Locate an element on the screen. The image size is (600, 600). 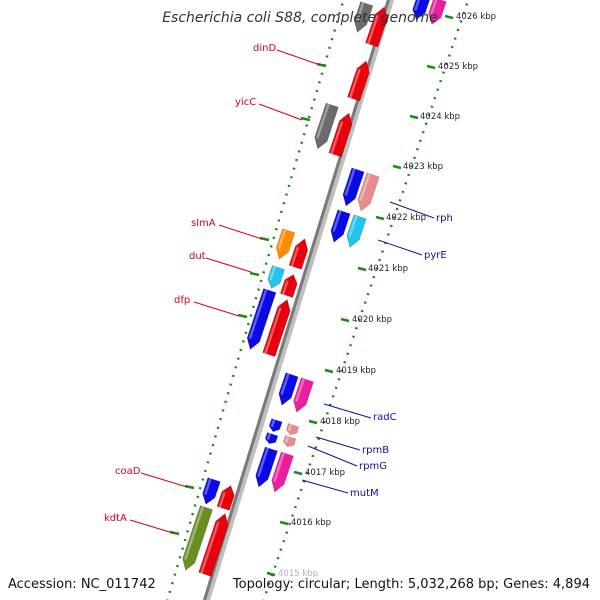
map-title: Escherichia coli S88, complete genome is located at coordinates (300, 18).